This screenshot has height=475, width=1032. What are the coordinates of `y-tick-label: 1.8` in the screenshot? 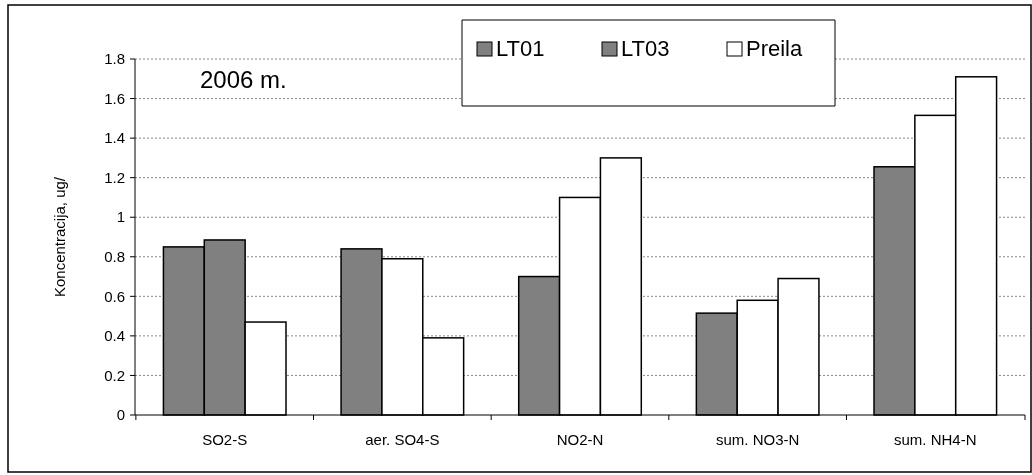 It's located at (114, 59).